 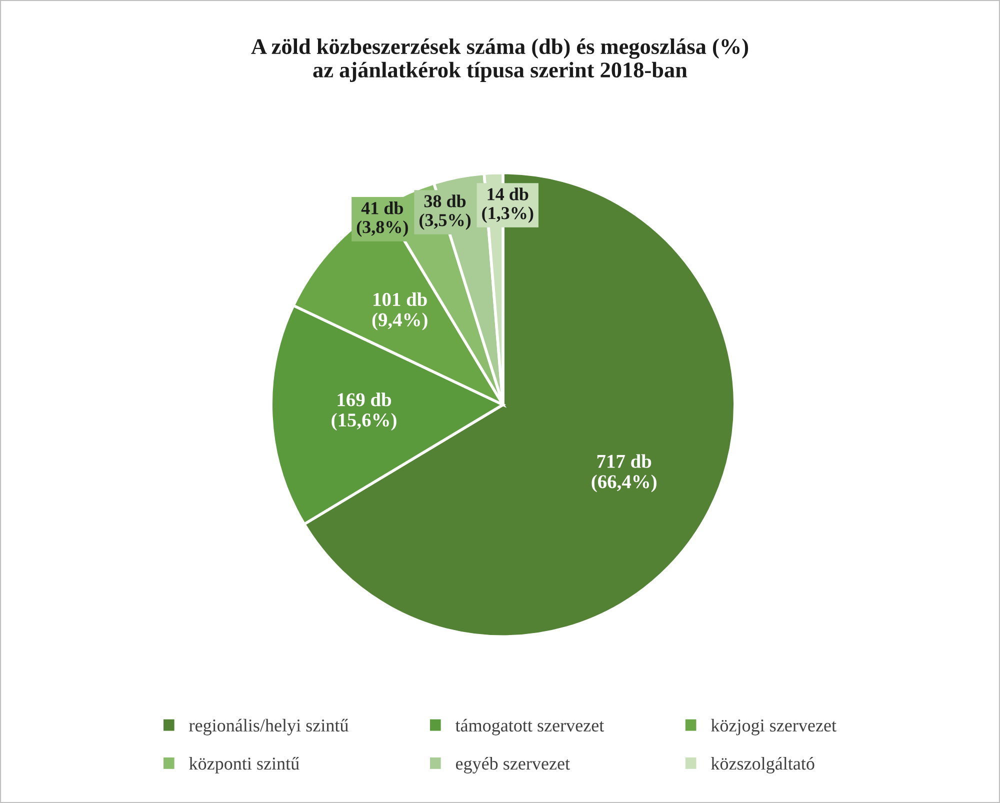 I want to click on legend-label: támogatott szervezet, so click(x=529, y=727).